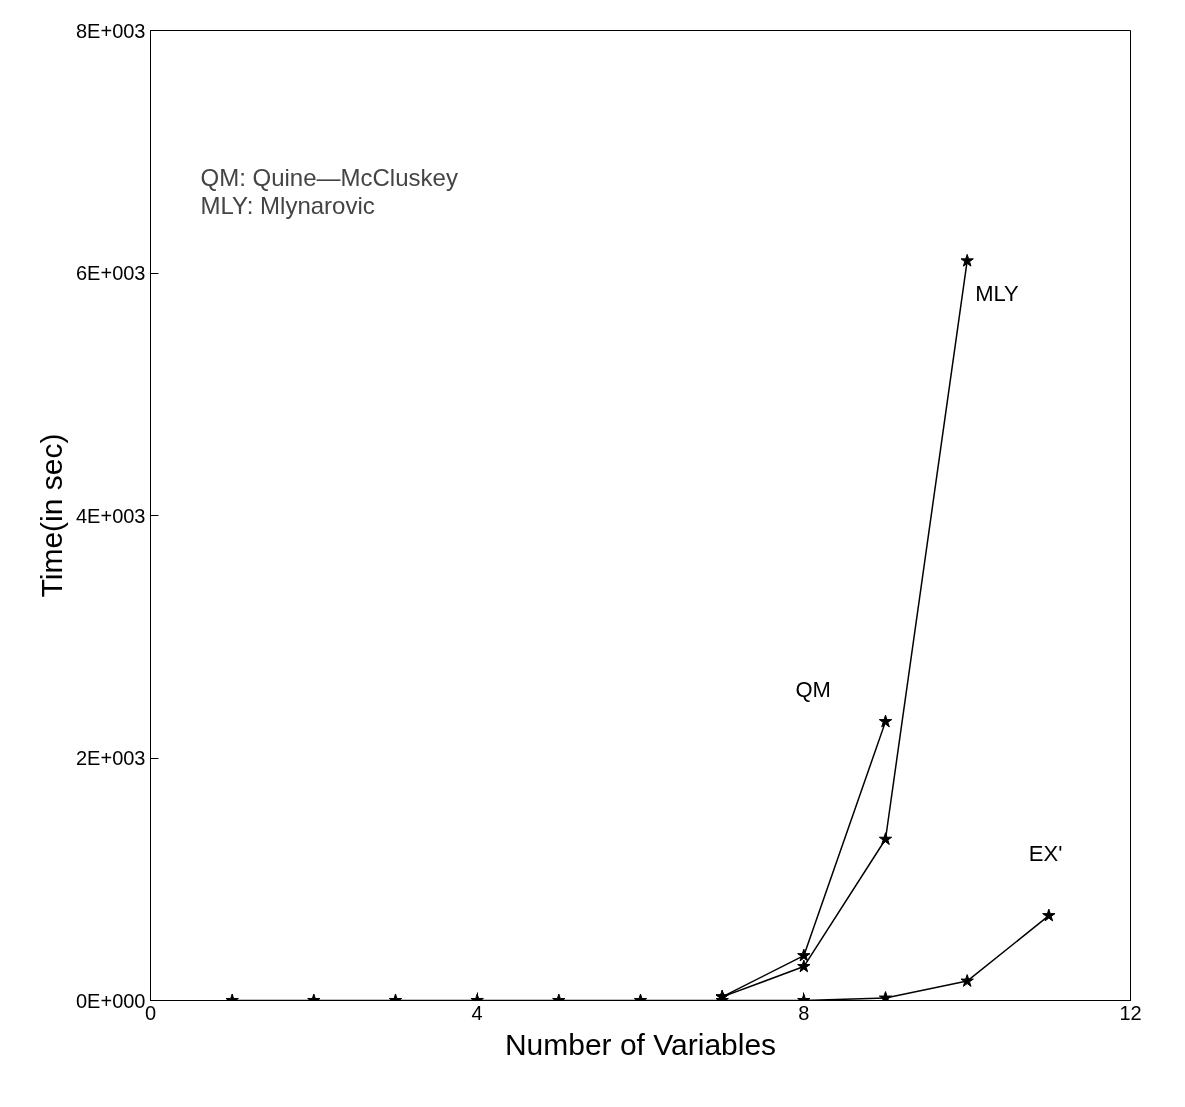  What do you see at coordinates (329, 177) in the screenshot?
I see `annotation: QM: Quine—McCluskey` at bounding box center [329, 177].